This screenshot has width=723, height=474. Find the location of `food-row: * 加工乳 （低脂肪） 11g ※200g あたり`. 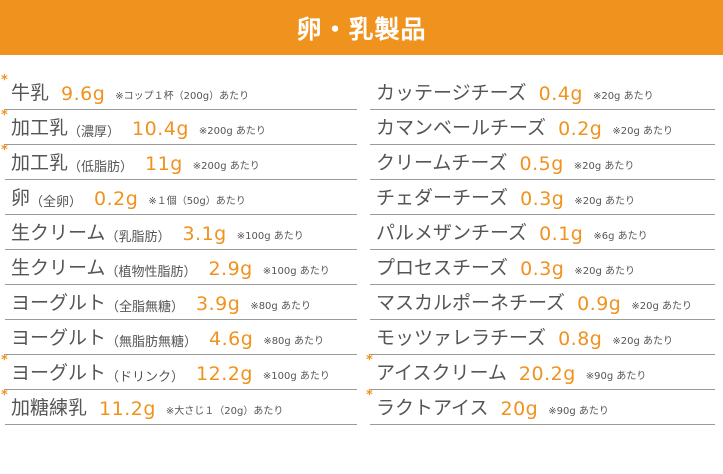

food-row: * 加工乳 （低脂肪） 11g ※200g あたり is located at coordinates (179, 161).